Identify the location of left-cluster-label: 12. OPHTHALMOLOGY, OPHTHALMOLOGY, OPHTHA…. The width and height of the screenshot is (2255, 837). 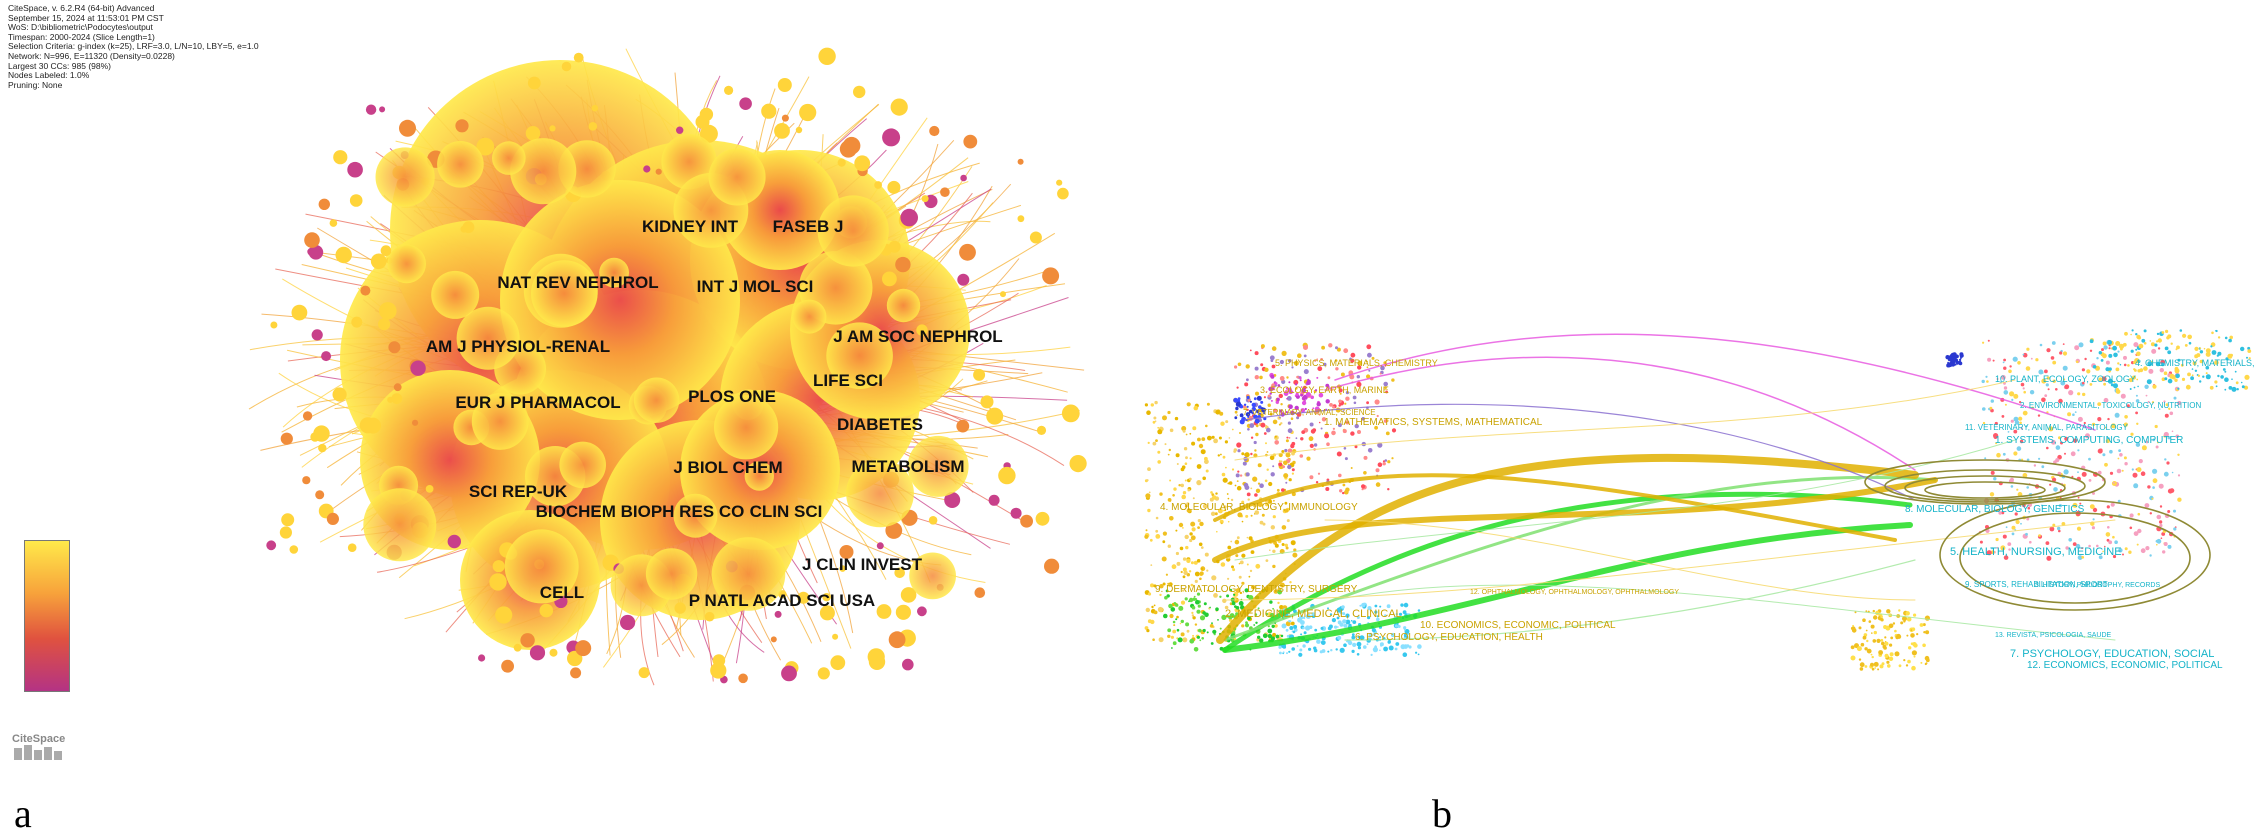
(1574, 592).